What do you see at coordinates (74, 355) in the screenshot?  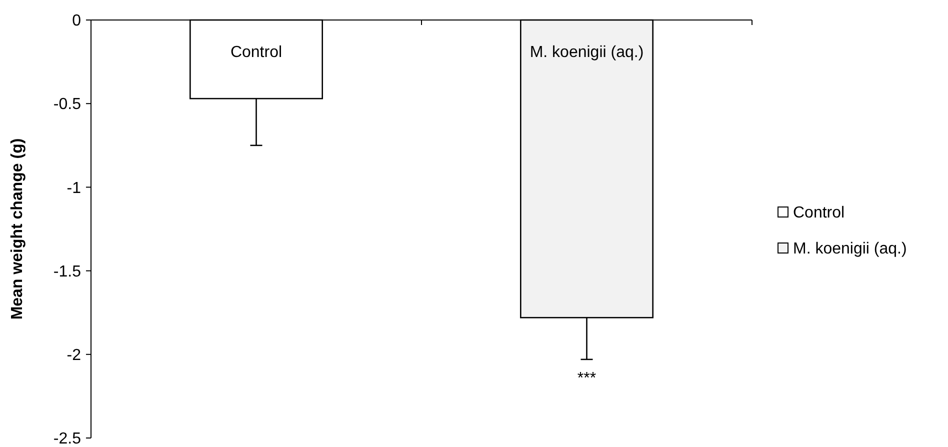 I see `y-tick-label: -2` at bounding box center [74, 355].